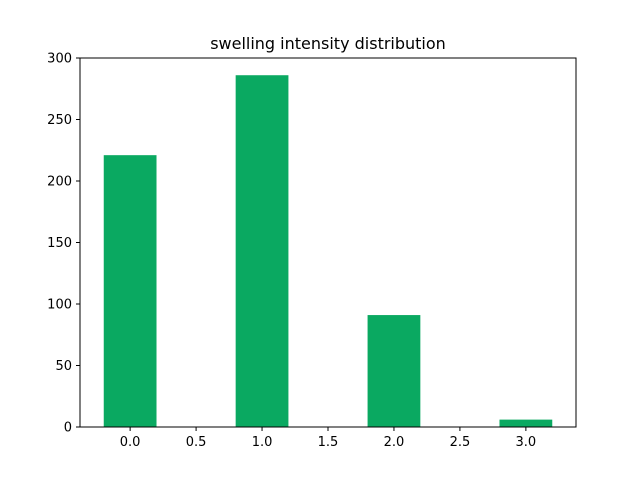 This screenshot has height=480, width=640. I want to click on x-tick-label: 0.5, so click(196, 442).